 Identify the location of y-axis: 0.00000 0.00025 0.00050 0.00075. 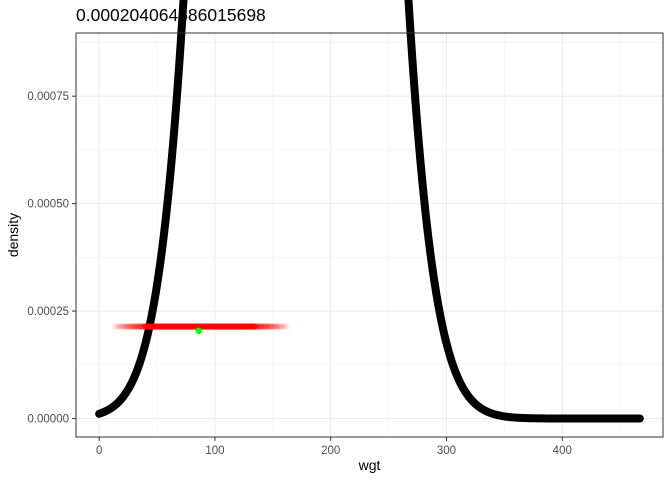
(51, 258).